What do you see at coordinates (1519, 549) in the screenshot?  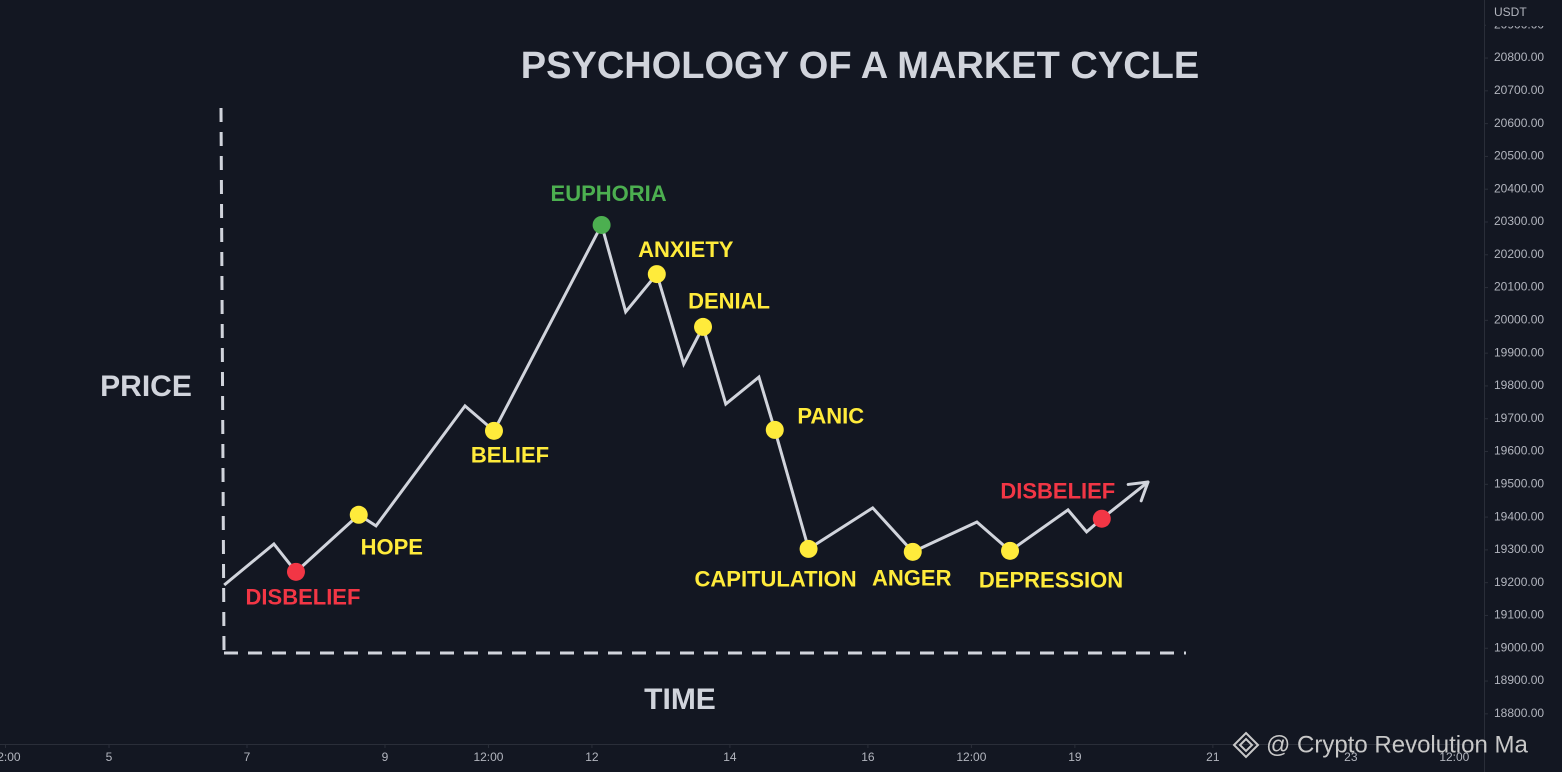 I see `y-tick-label: 19300.00` at bounding box center [1519, 549].